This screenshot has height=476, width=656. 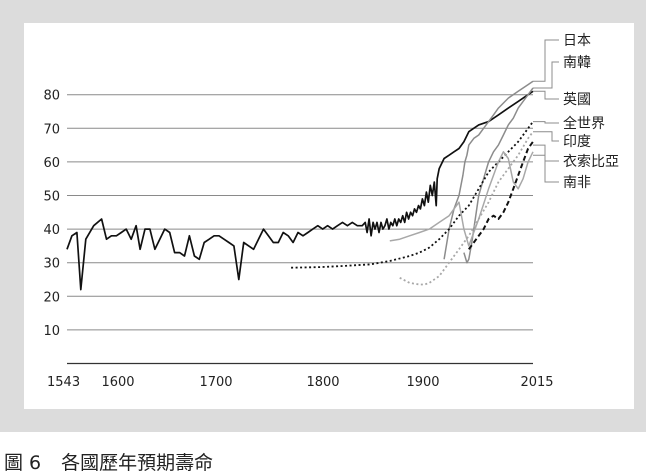 I want to click on legend-label: 英國, so click(x=577, y=99).